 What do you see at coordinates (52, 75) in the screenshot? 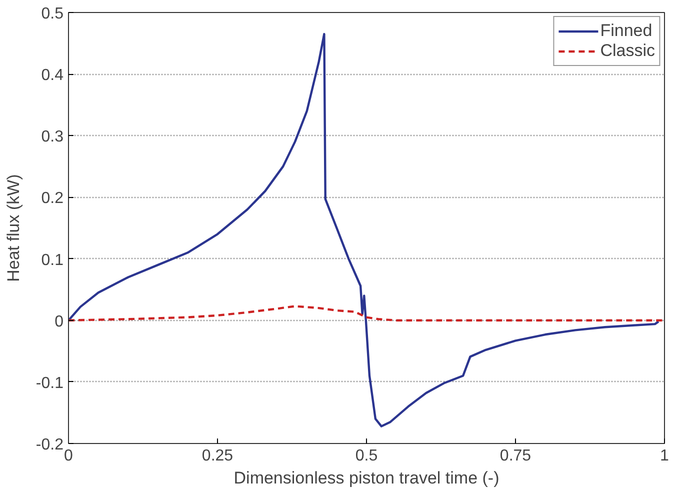
I see `y-tick-label: 0.4` at bounding box center [52, 75].